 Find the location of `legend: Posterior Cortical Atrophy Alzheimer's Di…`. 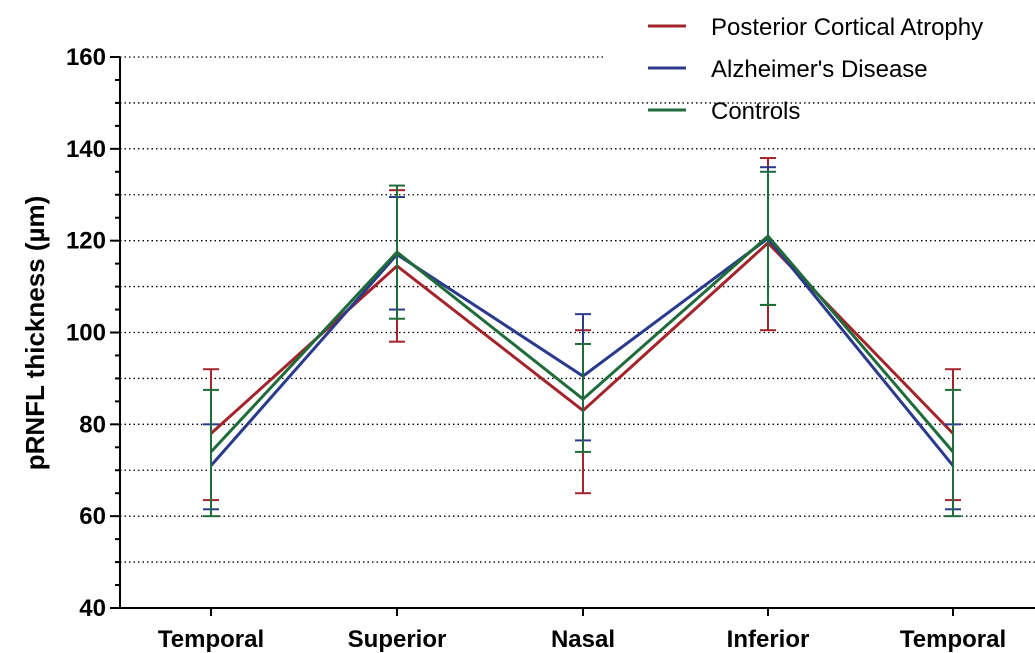

legend: Posterior Cortical Atrophy Alzheimer's Di… is located at coordinates (815, 69).